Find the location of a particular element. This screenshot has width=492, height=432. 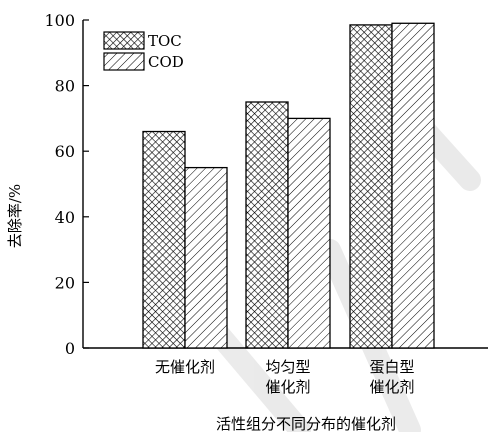

legend-swatch-toc is located at coordinates (124, 40).